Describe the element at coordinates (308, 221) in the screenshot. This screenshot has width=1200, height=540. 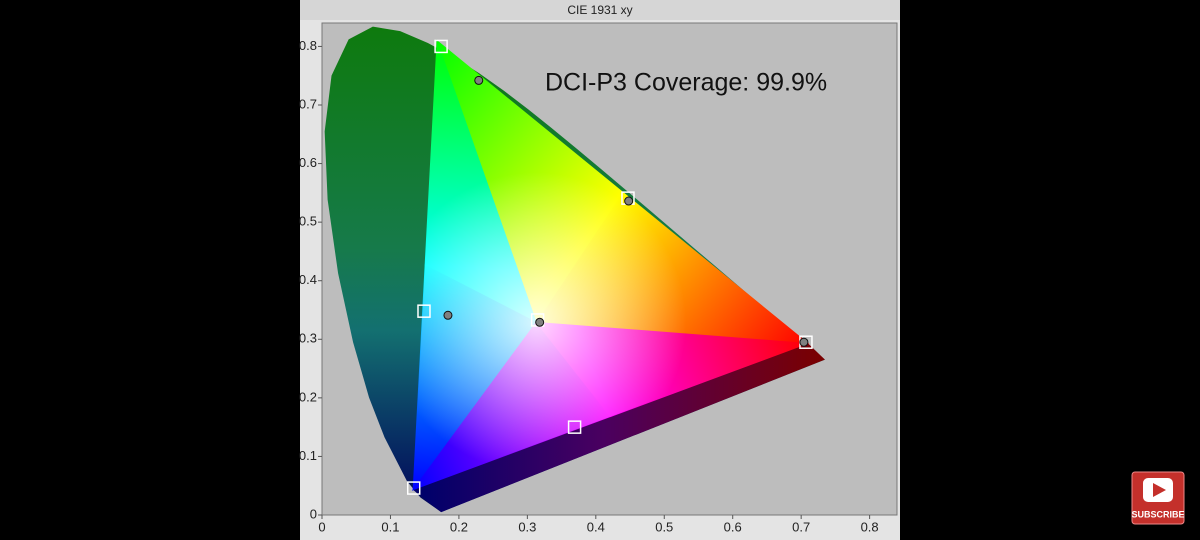
I see `y-tick-label: 0.5` at that location.